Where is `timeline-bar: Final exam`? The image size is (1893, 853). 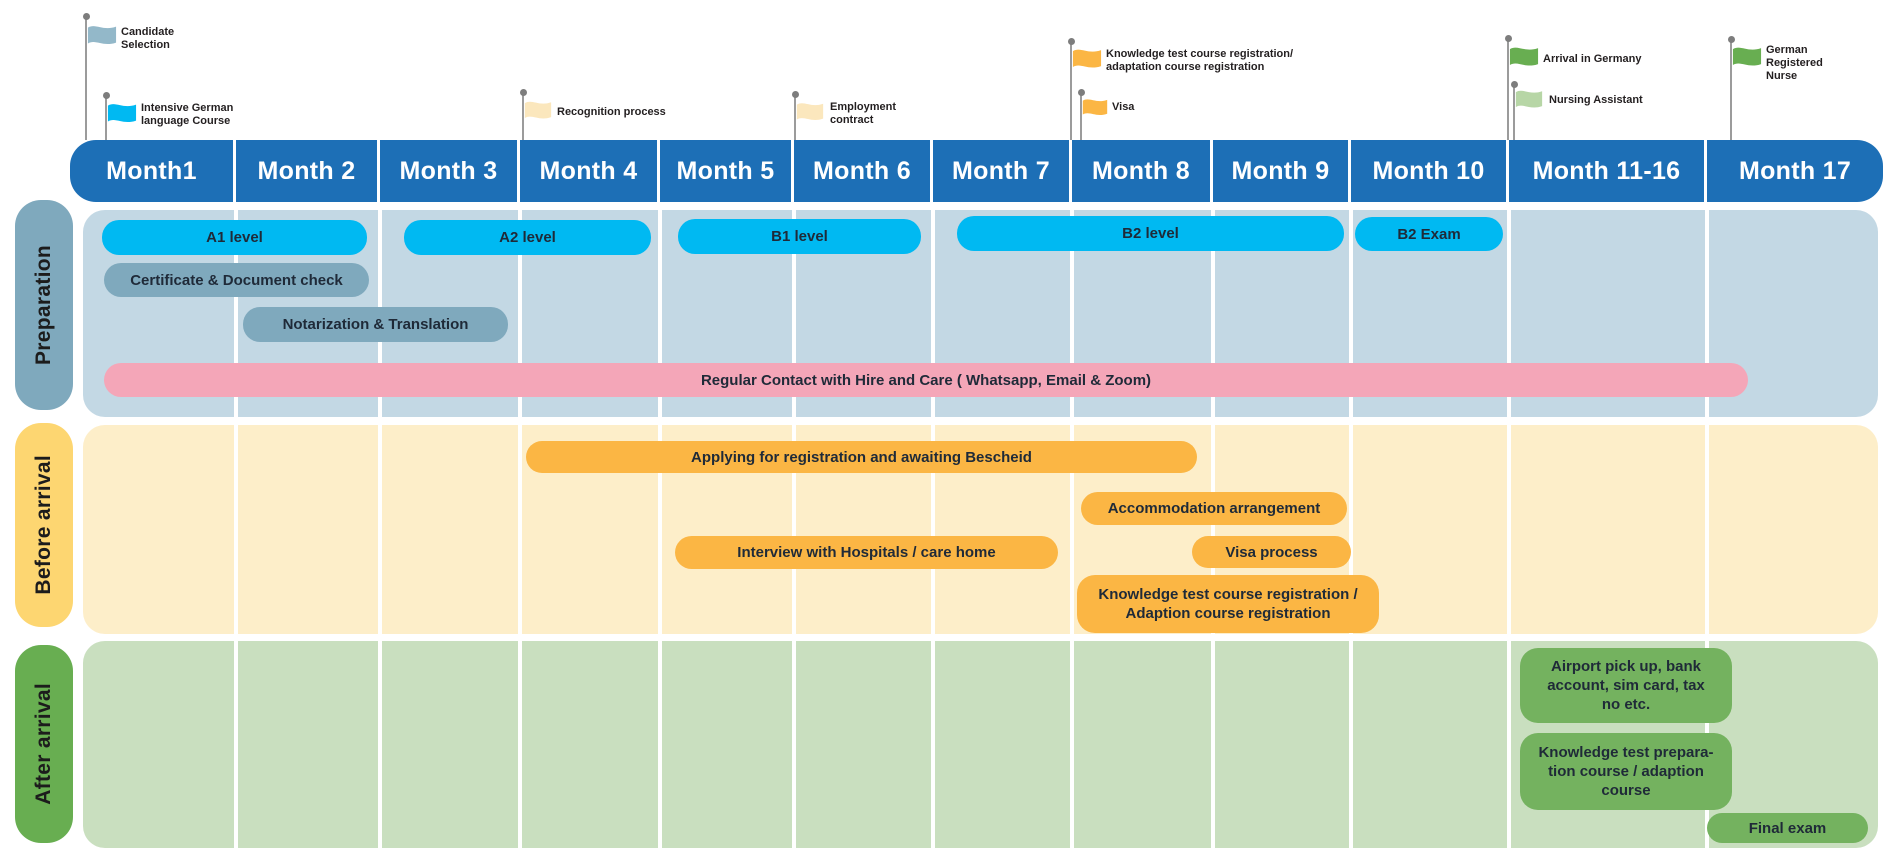
timeline-bar: Final exam is located at coordinates (1787, 828).